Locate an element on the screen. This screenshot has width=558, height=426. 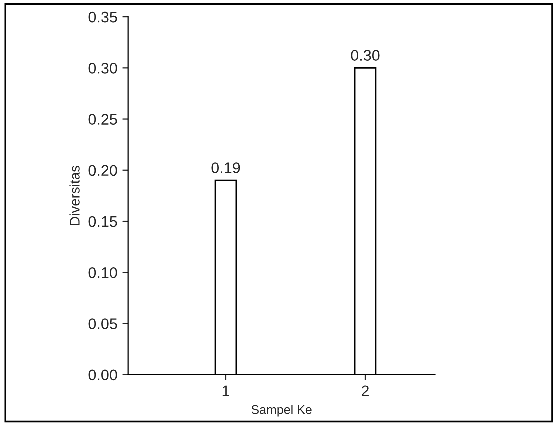
y-tick-label: 0.15 is located at coordinates (103, 222).